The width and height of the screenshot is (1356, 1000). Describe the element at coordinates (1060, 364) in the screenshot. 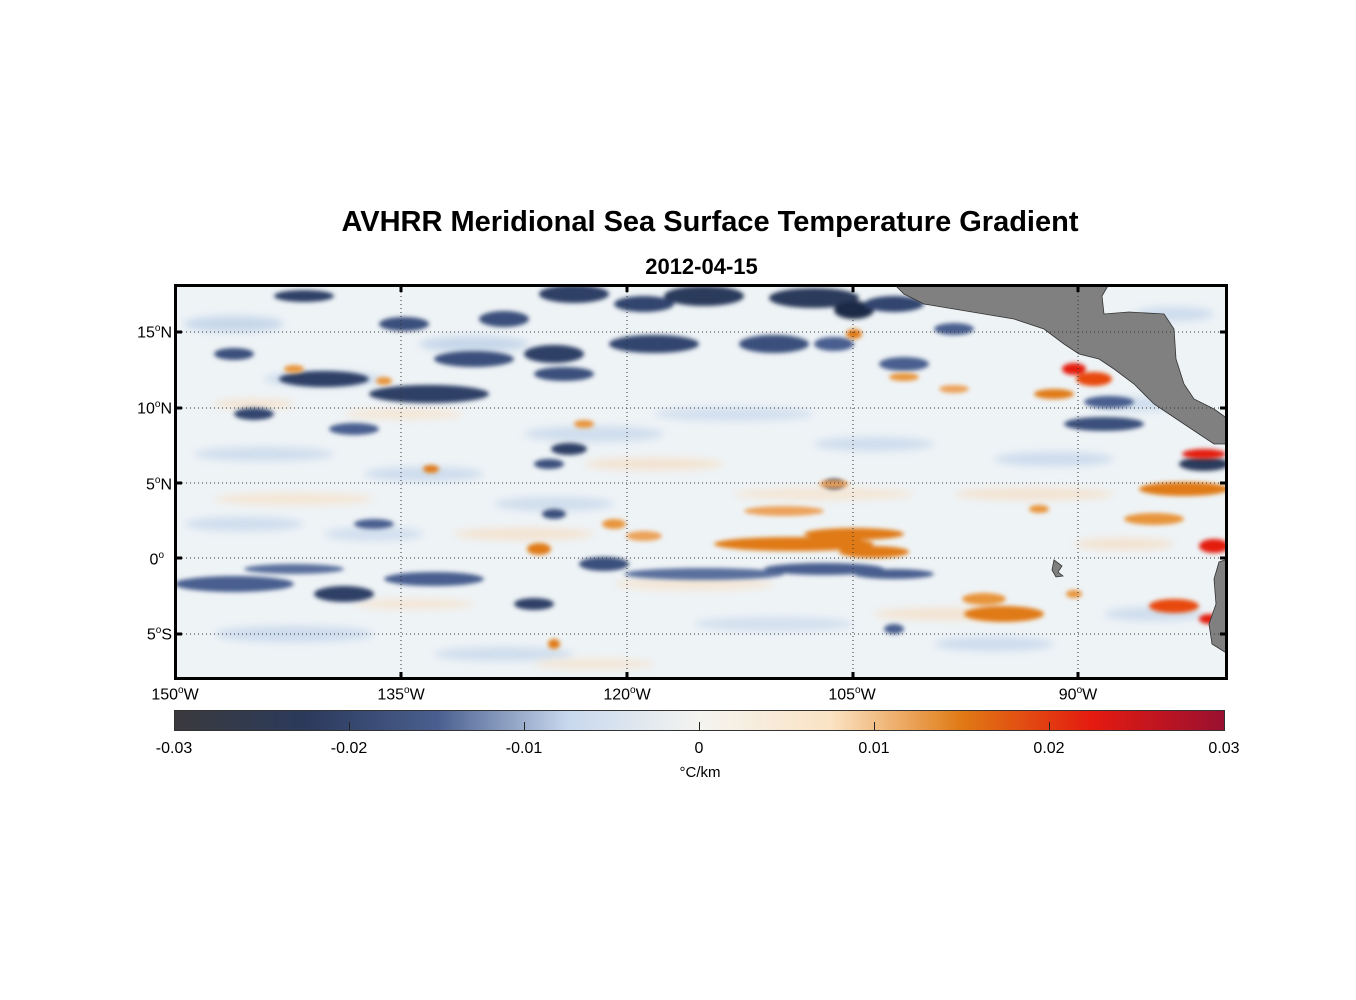

I see `central-america-landmass` at that location.